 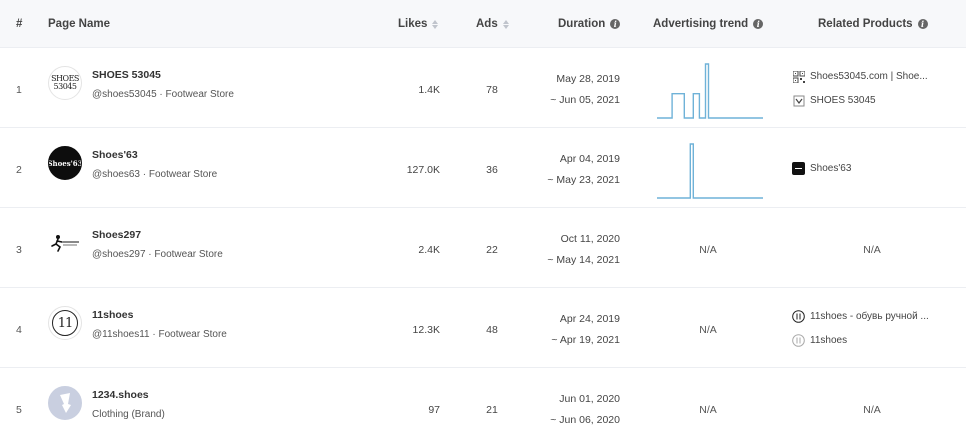 What do you see at coordinates (701, 24) in the screenshot?
I see `header-trend-label: Advertising trend` at bounding box center [701, 24].